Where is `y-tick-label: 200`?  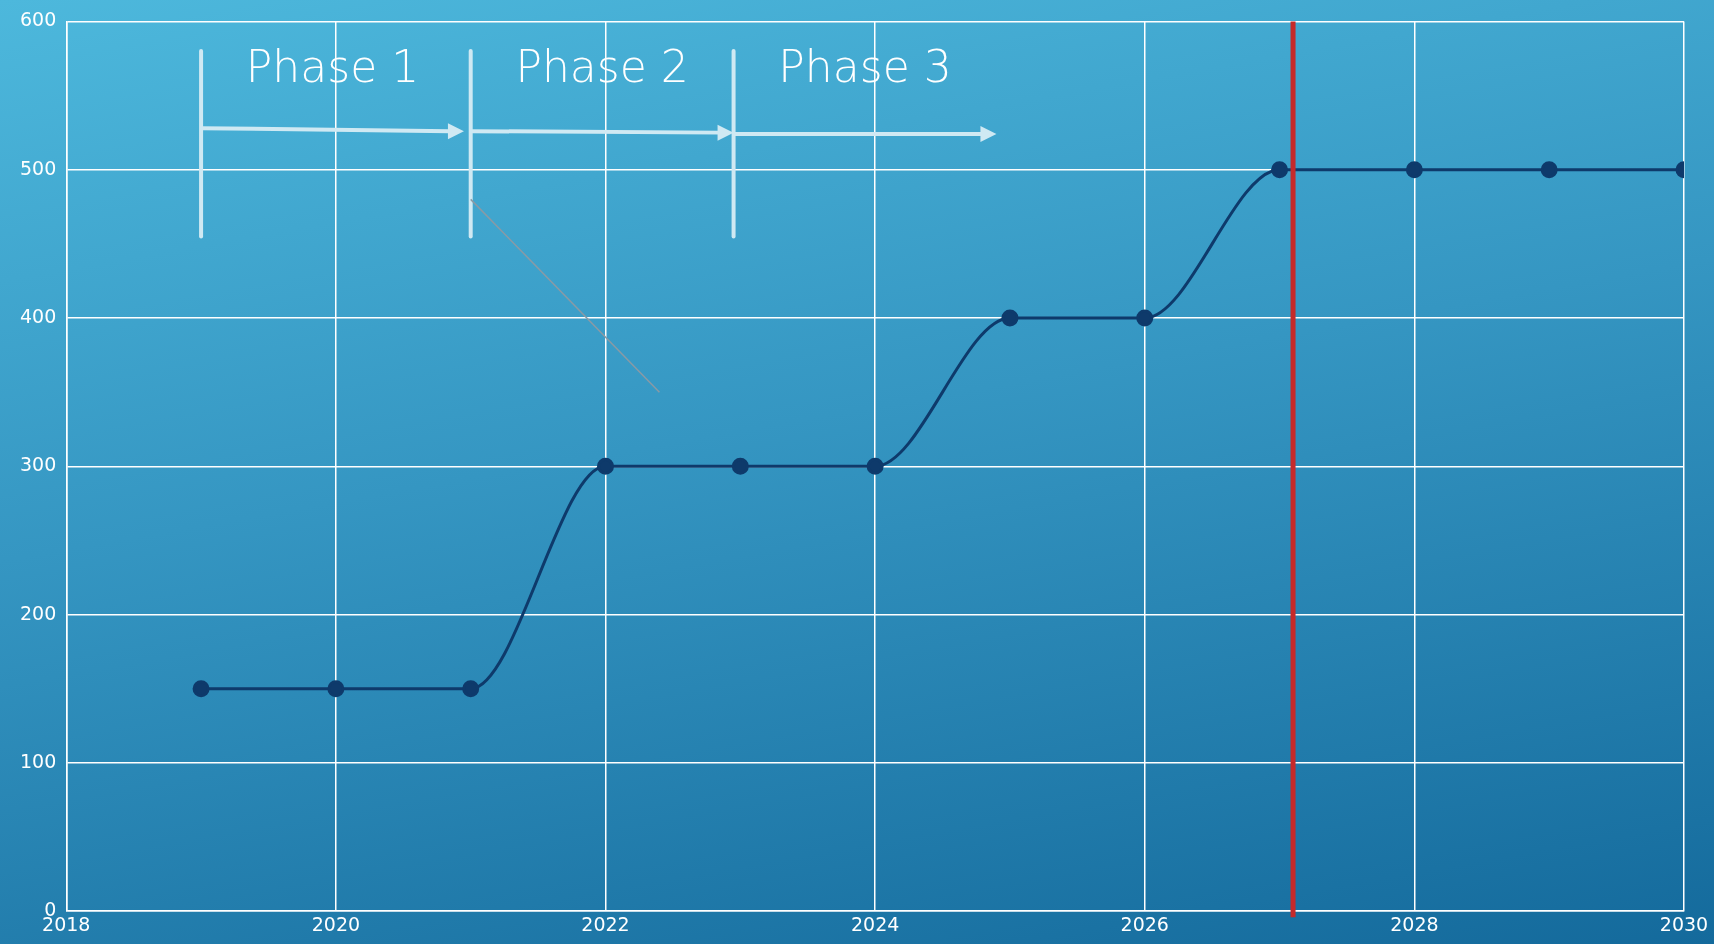
y-tick-label: 200 is located at coordinates (38, 612).